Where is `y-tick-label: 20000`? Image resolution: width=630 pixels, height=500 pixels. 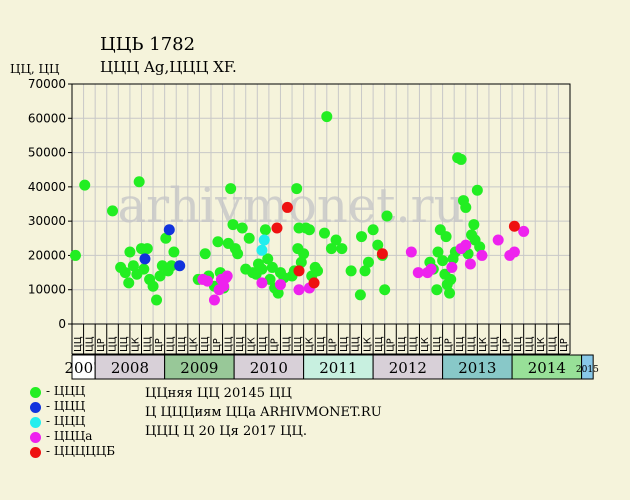 y-tick-label: 20000 is located at coordinates (47, 255).